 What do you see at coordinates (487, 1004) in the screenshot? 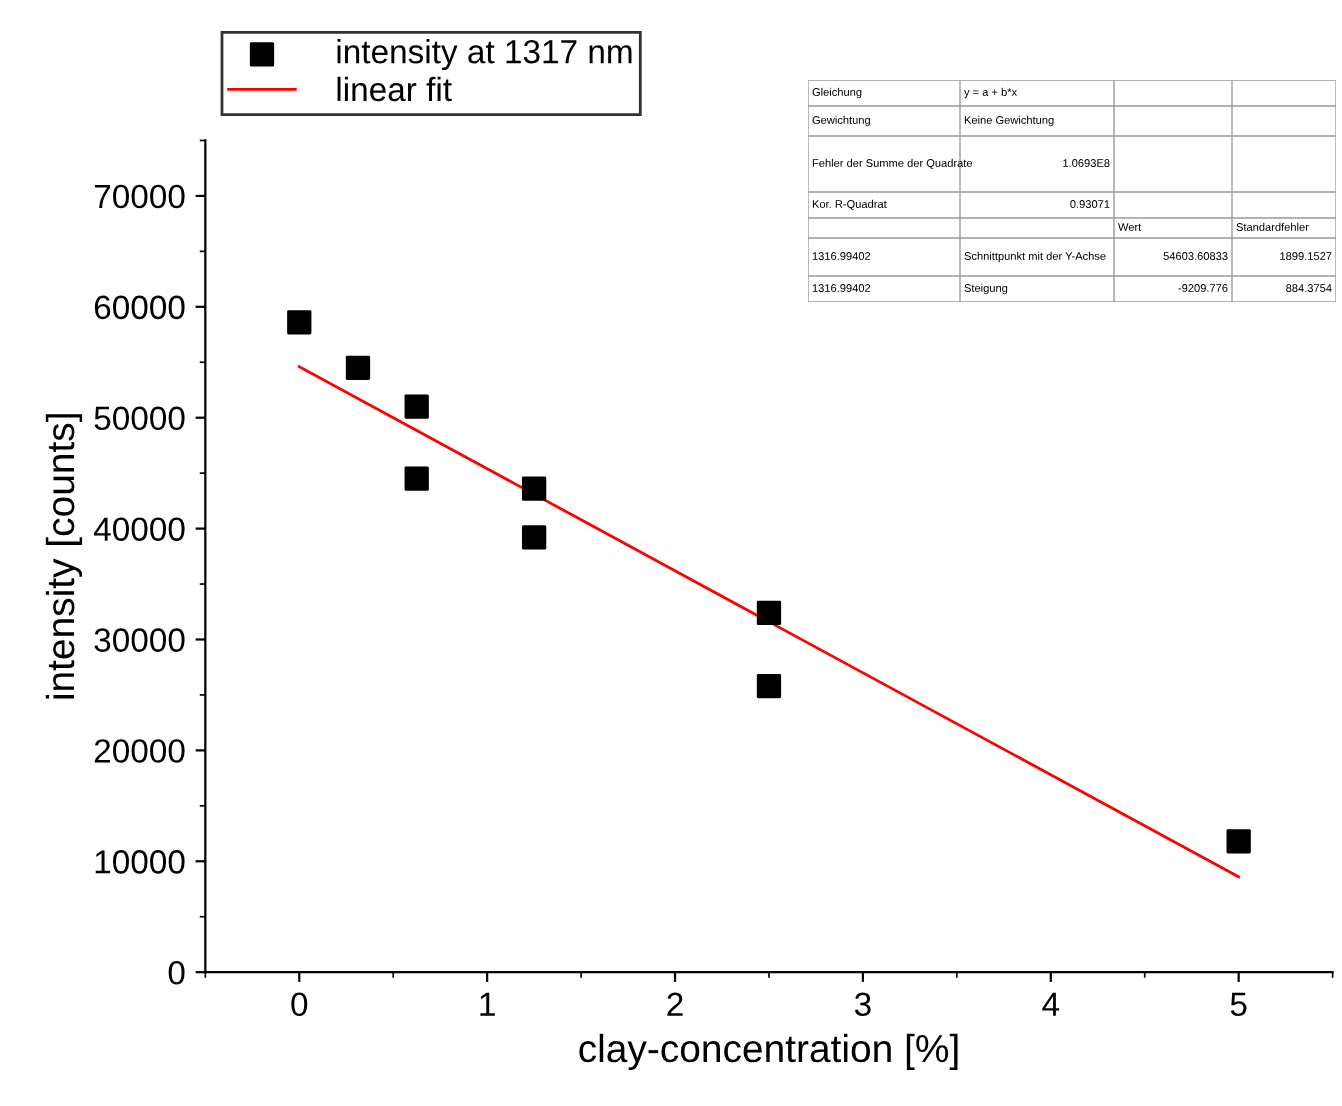
I see `x-tick-label: 1` at bounding box center [487, 1004].